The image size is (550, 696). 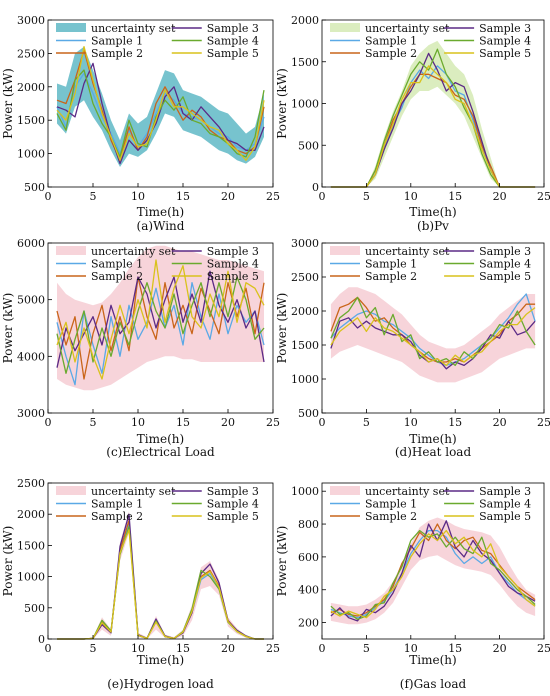 What do you see at coordinates (117, 276) in the screenshot?
I see `legend-entry: Sample 2` at bounding box center [117, 276].